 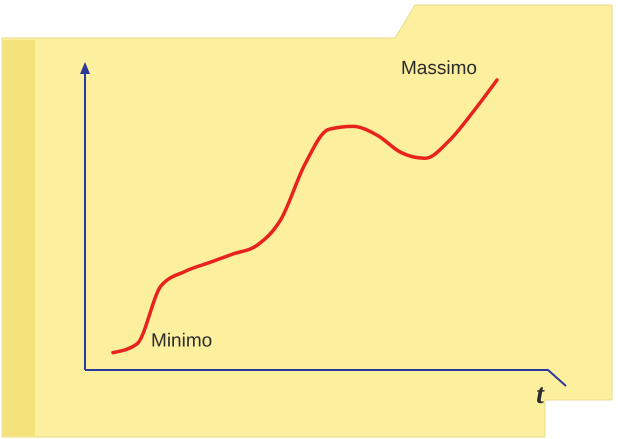 I want to click on annotation: Minimo, so click(x=181, y=341).